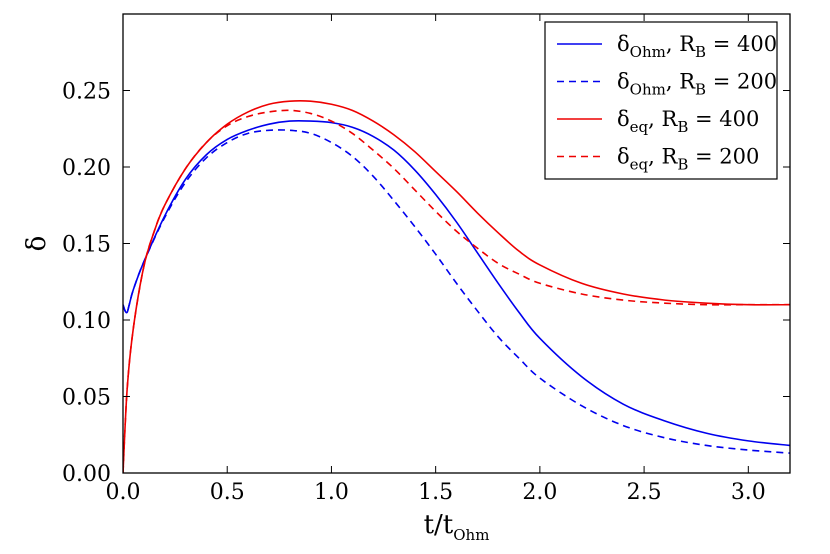 The image size is (830, 554). What do you see at coordinates (331, 492) in the screenshot?
I see `x-tick-label: 1.0` at bounding box center [331, 492].